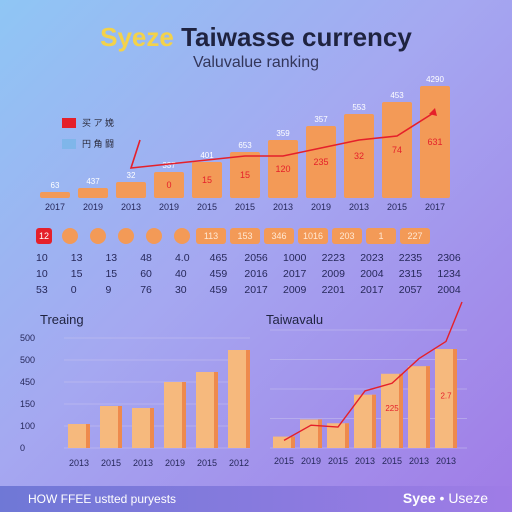 This screenshot has height=512, width=512. Describe the element at coordinates (283, 133) in the screenshot. I see `bar-value-label: 359` at that location.